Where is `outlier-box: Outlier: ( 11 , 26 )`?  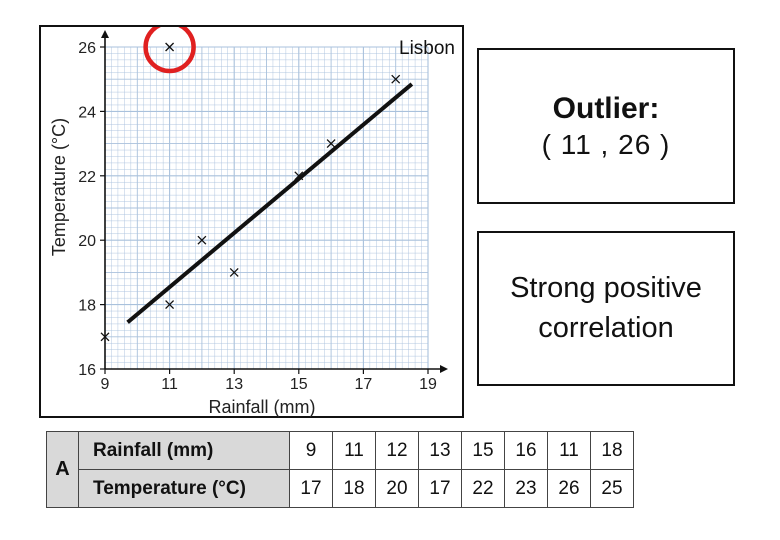
outlier-box: Outlier: ( 11 , 26 ) is located at coordinates (606, 126).